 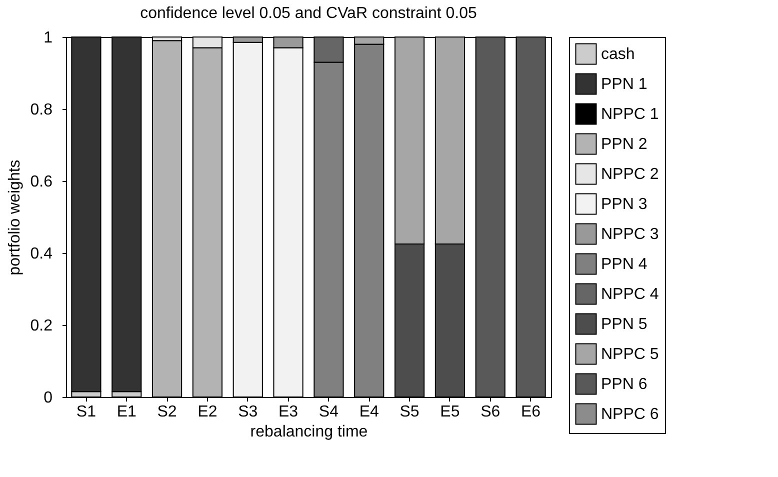 What do you see at coordinates (328, 412) in the screenshot?
I see `x-tick-label: S4` at bounding box center [328, 412].